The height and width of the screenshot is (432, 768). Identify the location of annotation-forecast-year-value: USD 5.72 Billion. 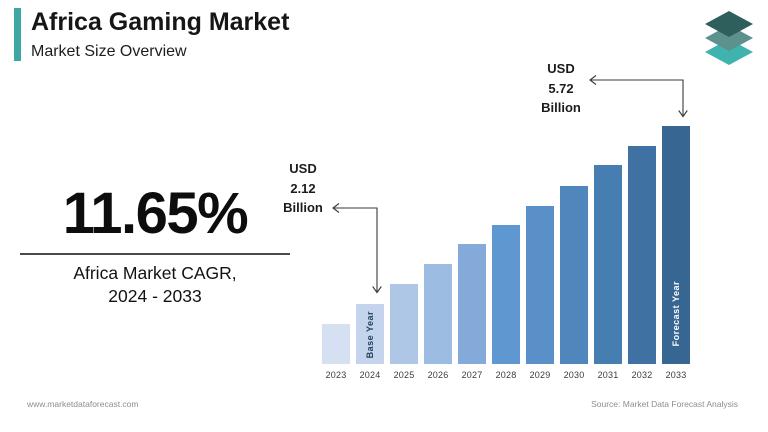
(561, 88).